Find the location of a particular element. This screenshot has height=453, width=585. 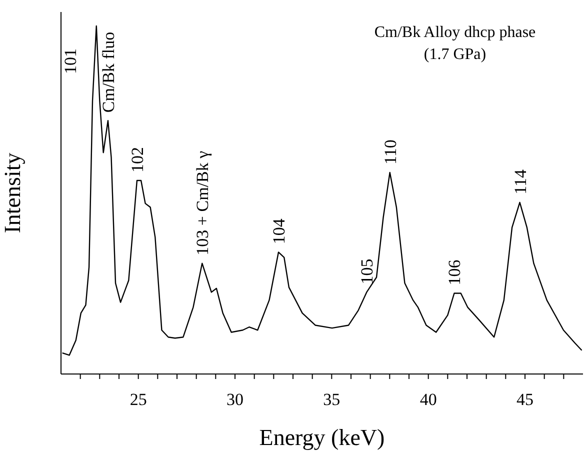

annotation: 104 is located at coordinates (279, 231).